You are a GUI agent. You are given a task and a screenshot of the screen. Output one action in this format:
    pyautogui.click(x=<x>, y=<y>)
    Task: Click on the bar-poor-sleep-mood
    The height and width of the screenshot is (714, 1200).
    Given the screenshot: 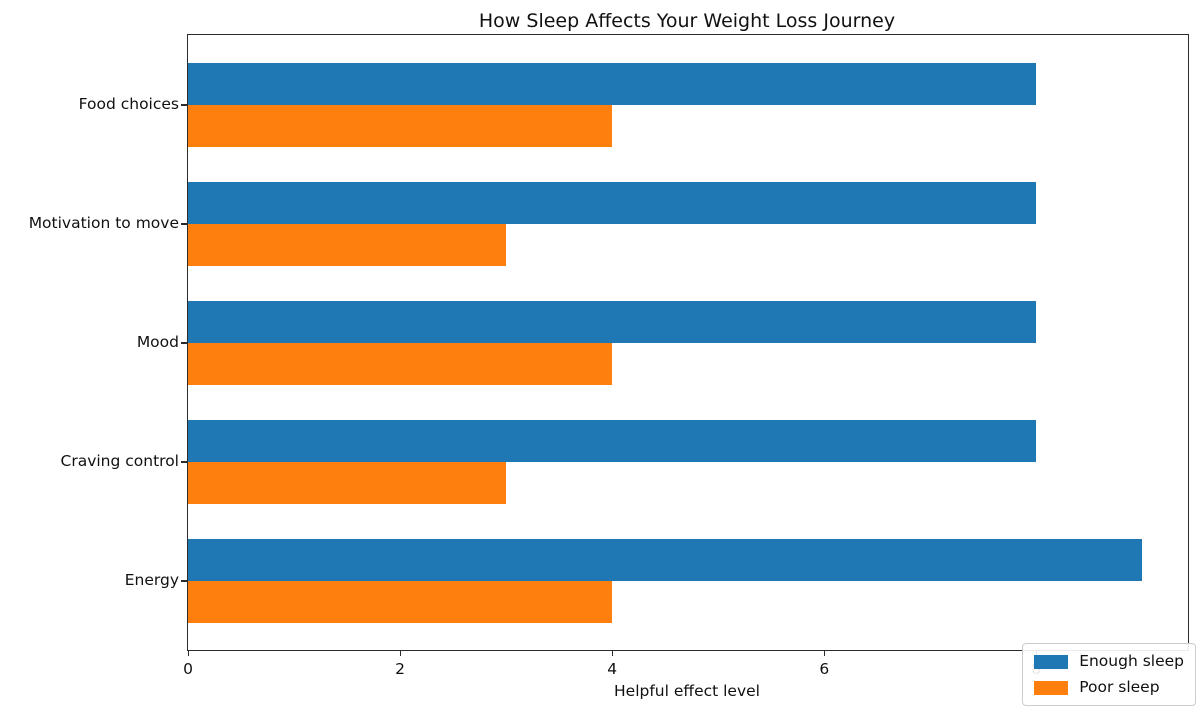 What is the action you would take?
    pyautogui.click(x=400, y=364)
    